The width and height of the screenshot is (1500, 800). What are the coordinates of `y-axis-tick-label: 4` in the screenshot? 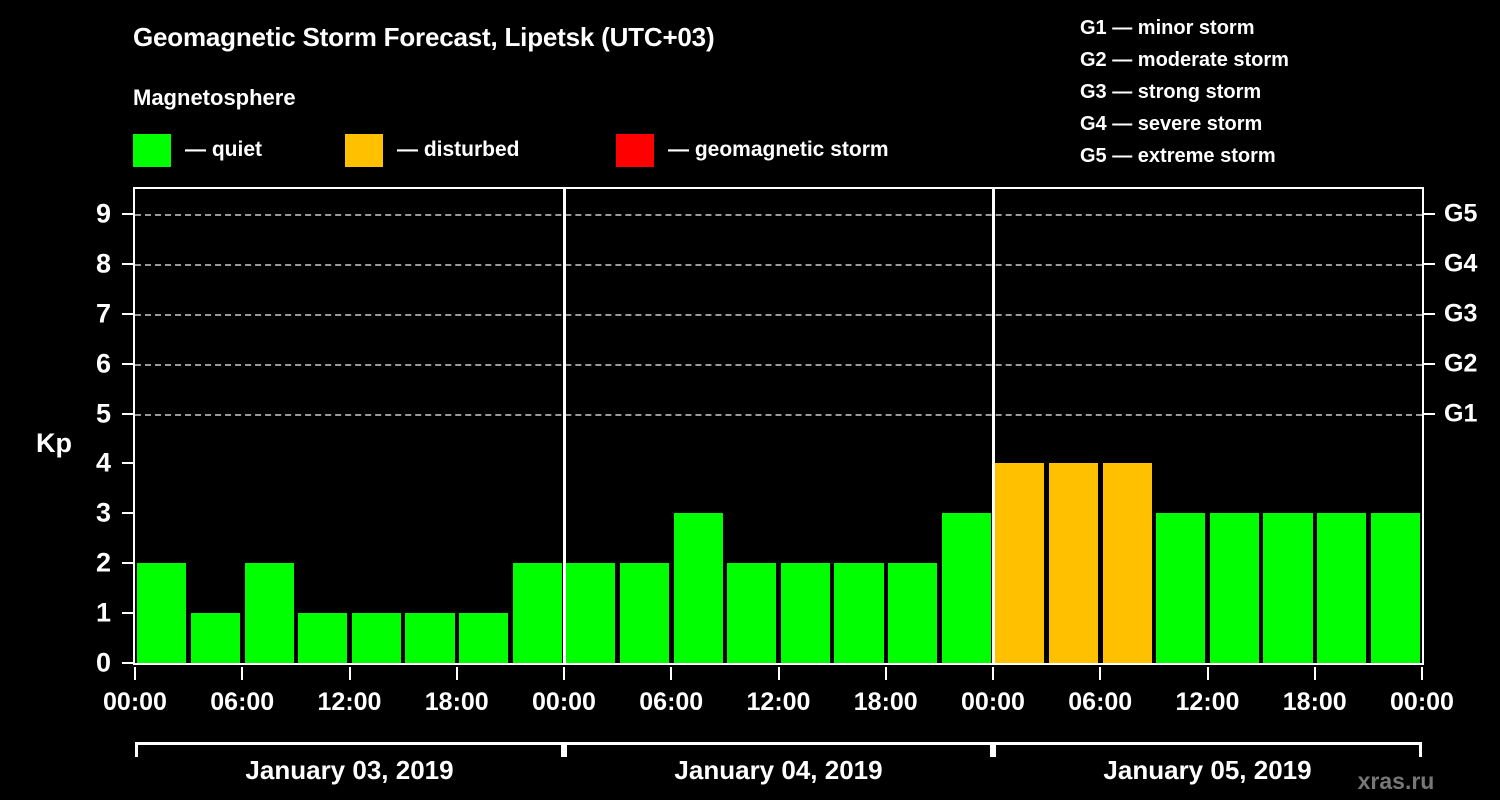 It's located at (103, 462).